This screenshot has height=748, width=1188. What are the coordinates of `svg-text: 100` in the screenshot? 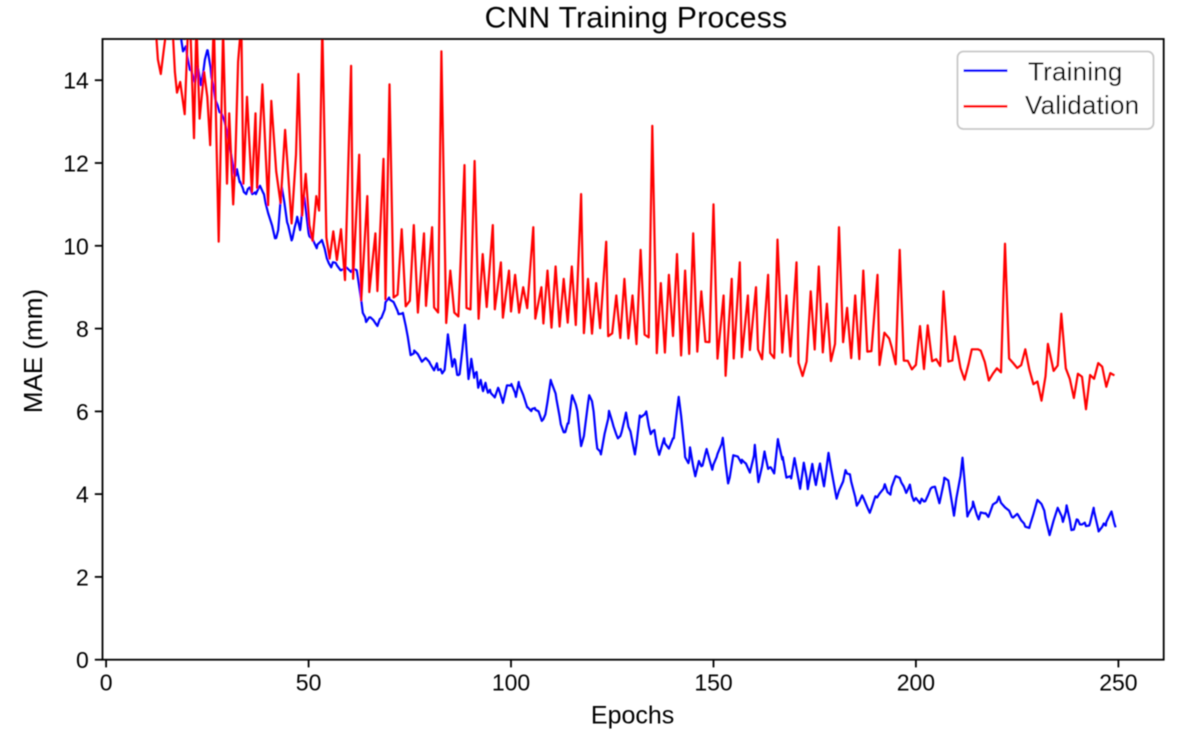 It's located at (511, 683).